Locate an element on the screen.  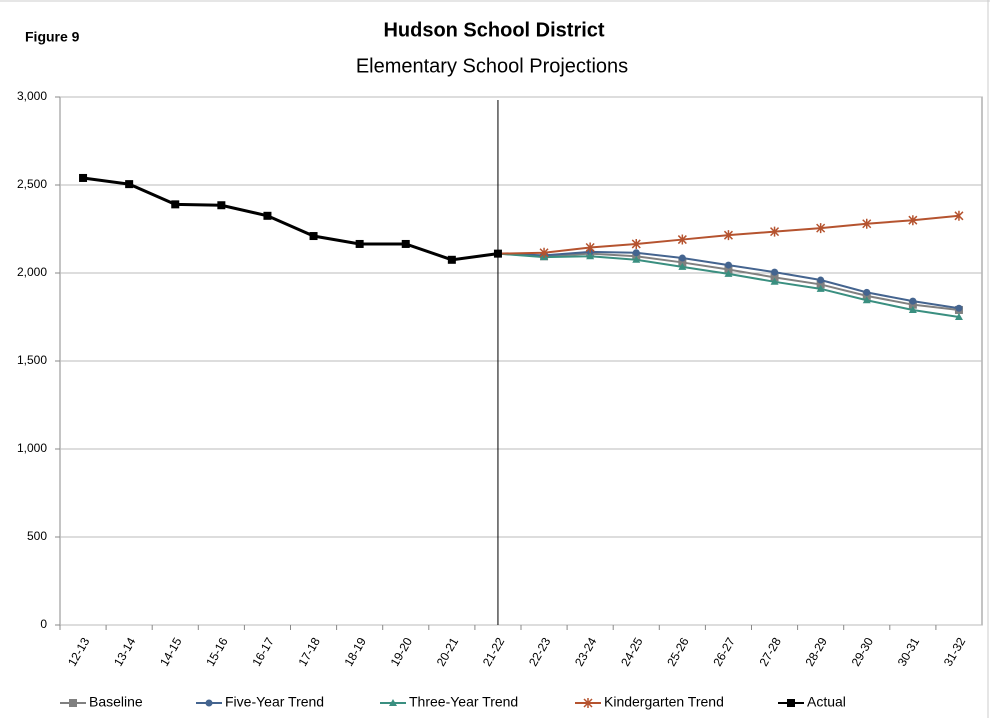
y-tick-label: 1,000 is located at coordinates (32, 448).